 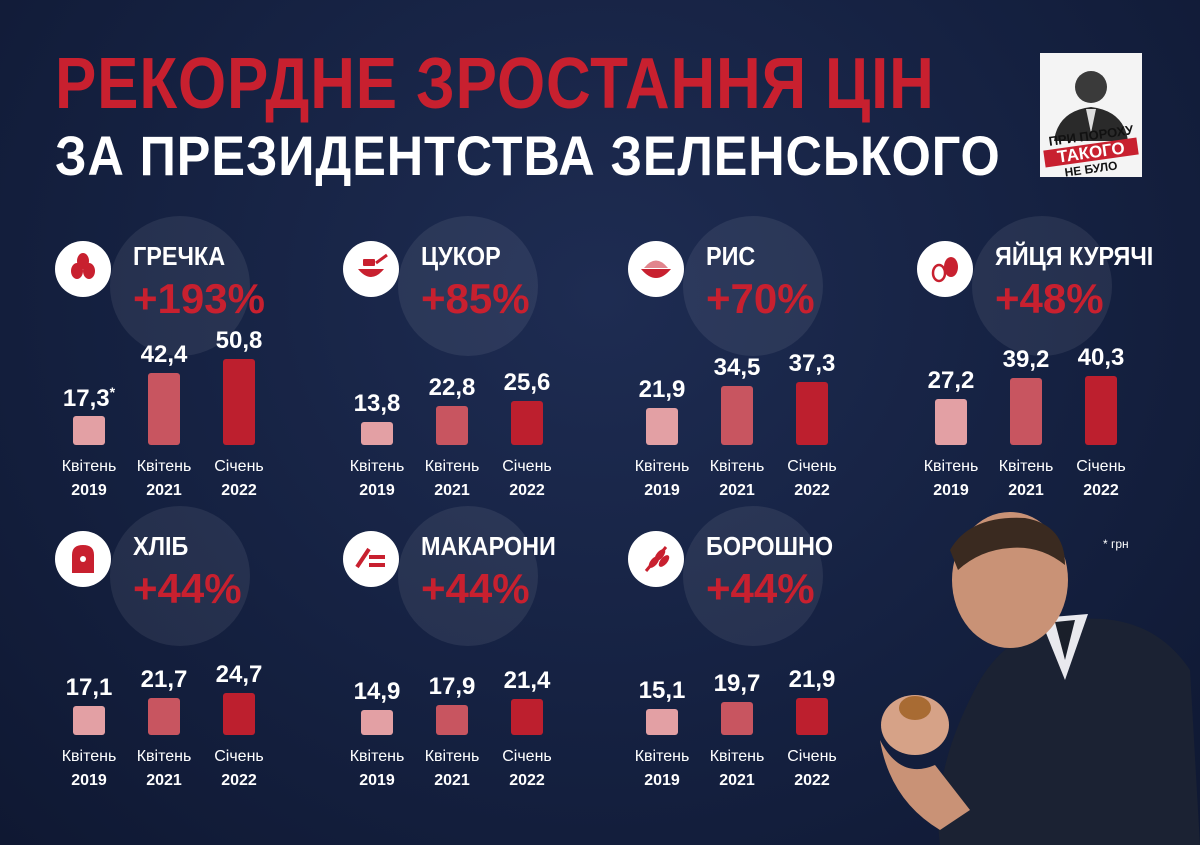 What do you see at coordinates (461, 256) in the screenshot?
I see `product-name: ЦУКОР` at bounding box center [461, 256].